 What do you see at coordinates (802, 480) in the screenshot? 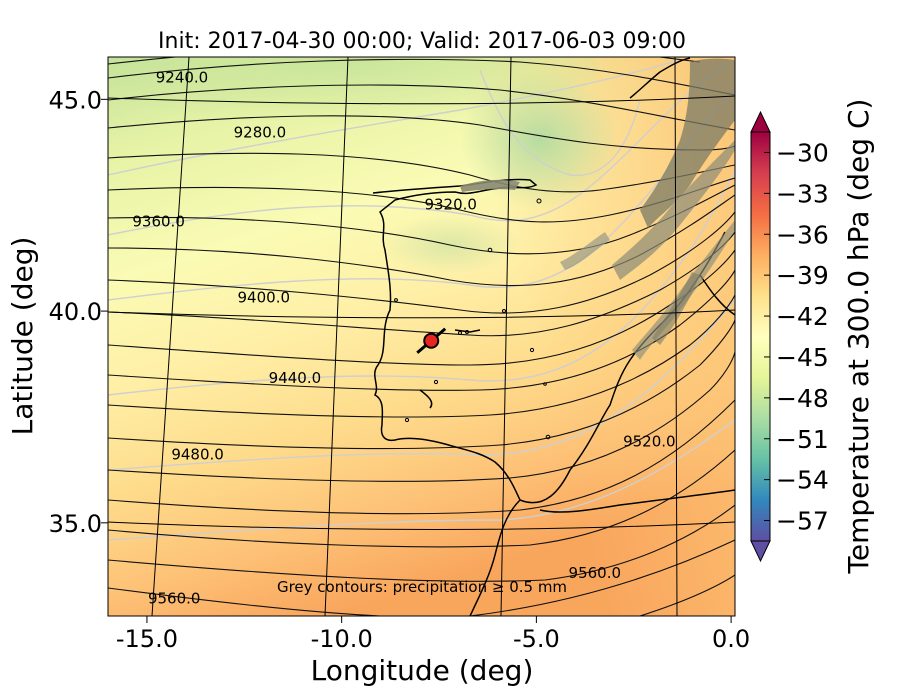
I see `colorbar-tick-label: −54` at bounding box center [802, 480].